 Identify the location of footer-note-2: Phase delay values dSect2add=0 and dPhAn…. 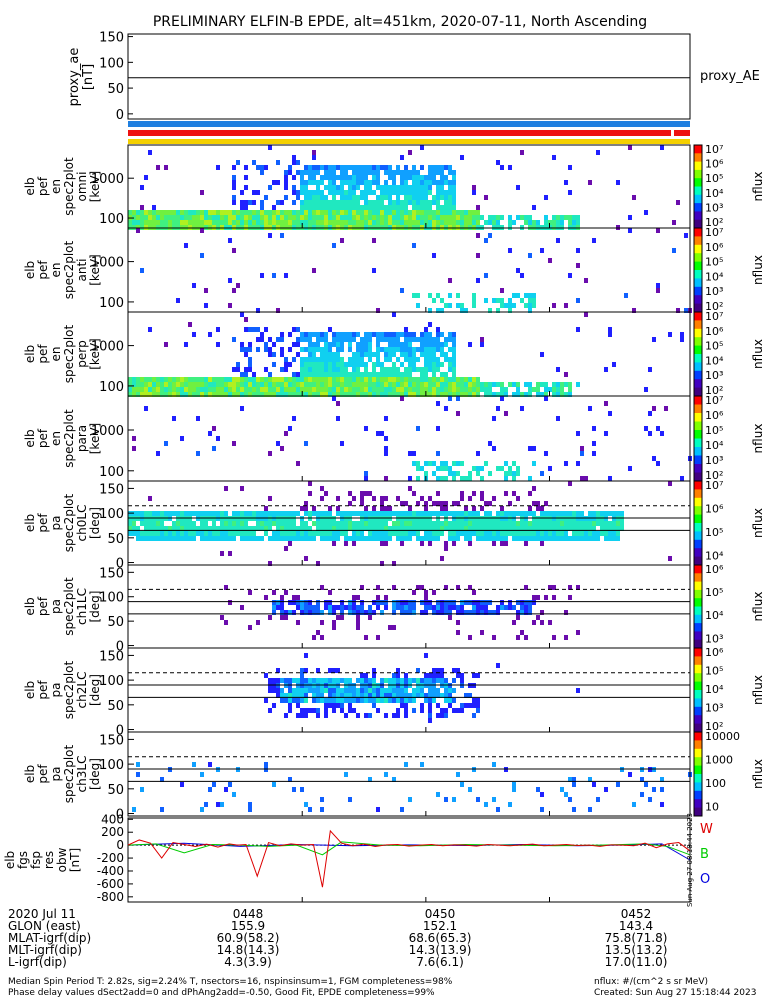
(221, 993).